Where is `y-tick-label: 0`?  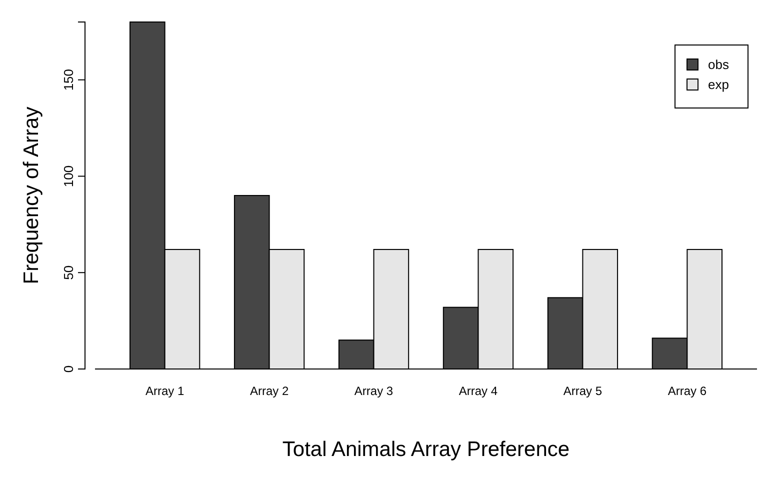
y-tick-label: 0 is located at coordinates (68, 369).